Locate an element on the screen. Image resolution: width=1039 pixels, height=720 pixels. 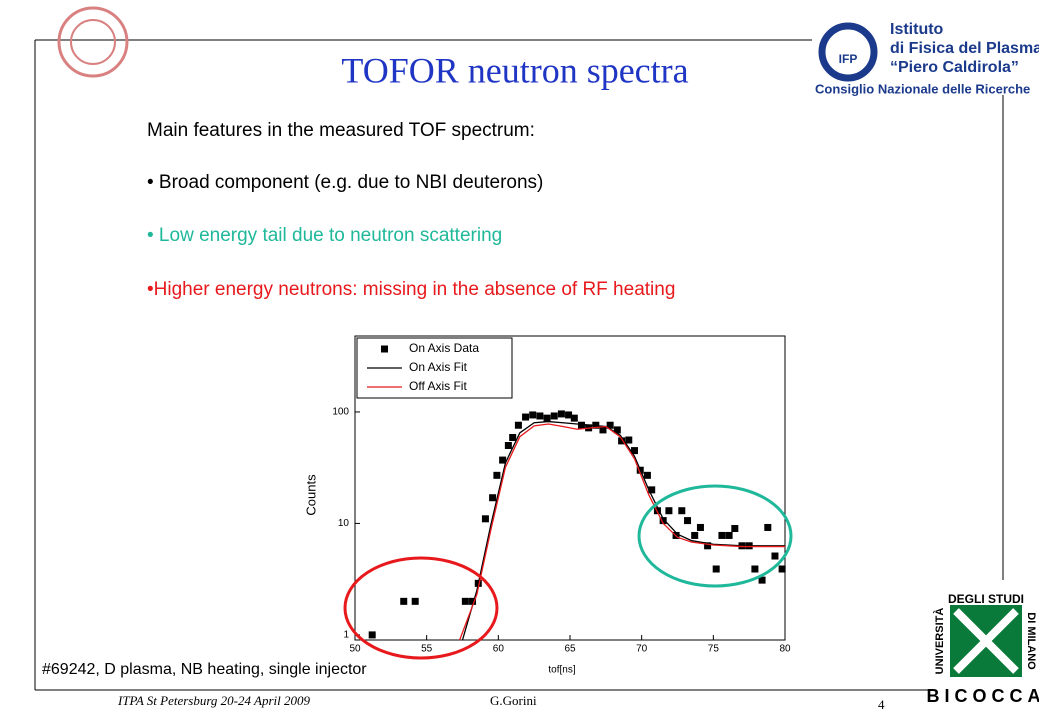
x-tick-label: 75 is located at coordinates (714, 649).